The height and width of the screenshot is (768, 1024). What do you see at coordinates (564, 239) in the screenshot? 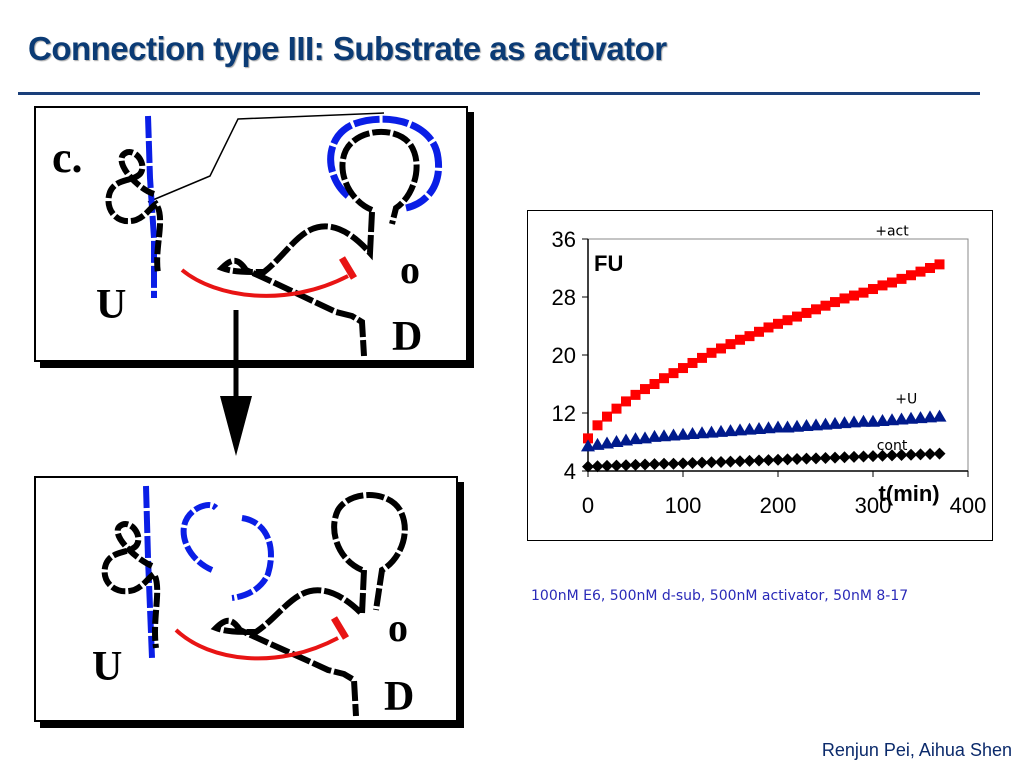
I see `y-tick-label: 36` at bounding box center [564, 239].